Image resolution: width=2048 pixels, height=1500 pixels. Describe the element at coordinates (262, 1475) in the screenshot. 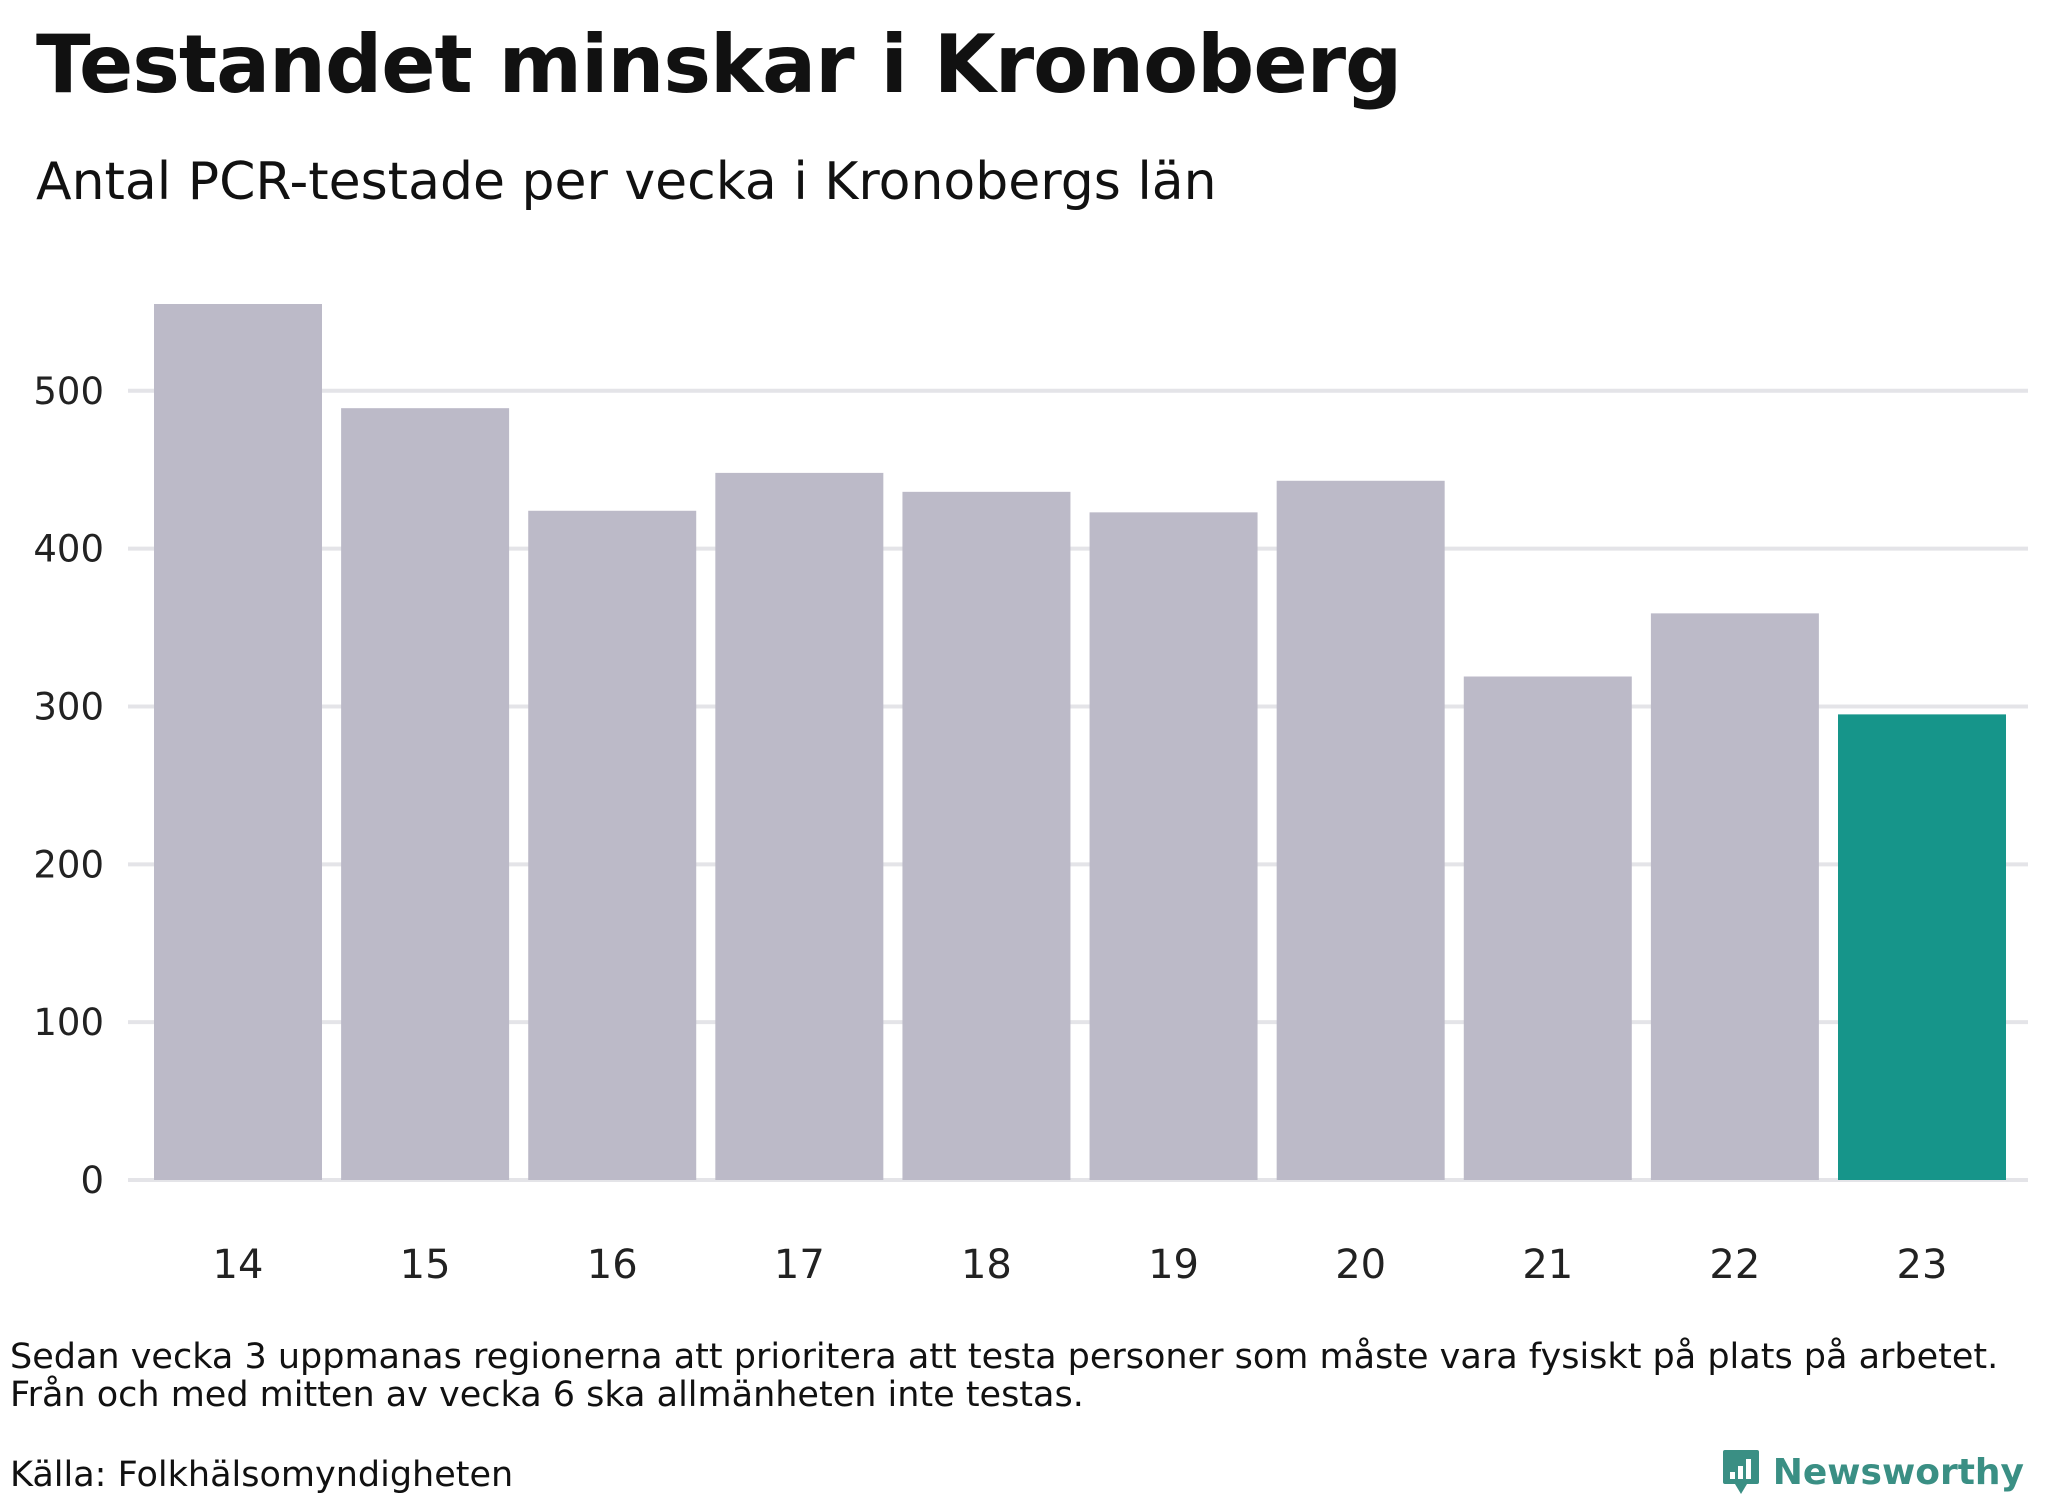

I see `source-label: Källa: Folkhälsomyndigheten` at that location.